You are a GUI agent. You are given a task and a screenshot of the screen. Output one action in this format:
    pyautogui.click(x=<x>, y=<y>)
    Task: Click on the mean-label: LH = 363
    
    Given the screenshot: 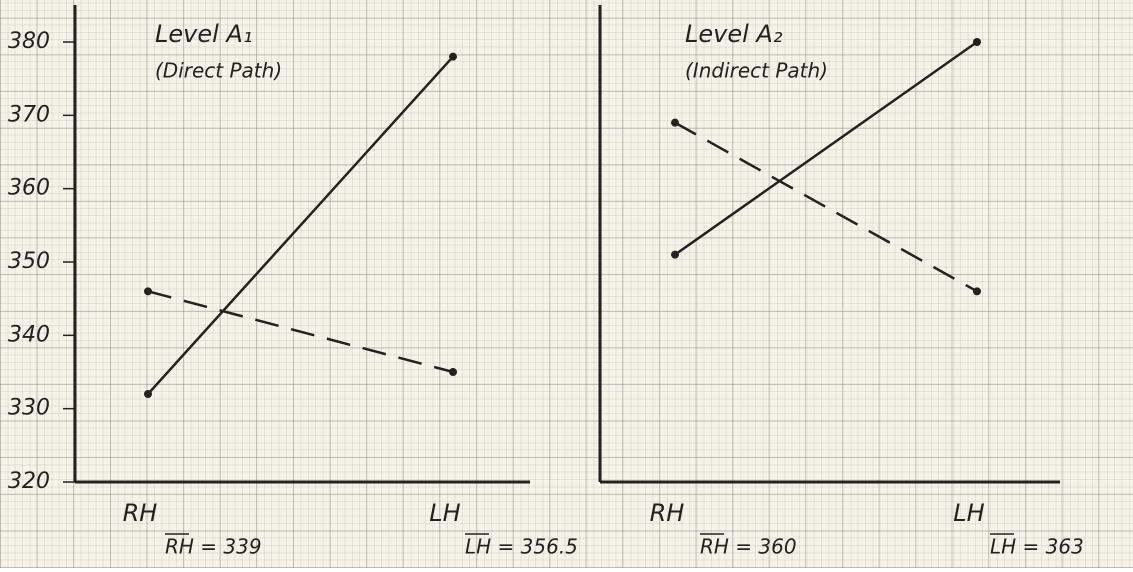 What is the action you would take?
    pyautogui.click(x=1037, y=547)
    